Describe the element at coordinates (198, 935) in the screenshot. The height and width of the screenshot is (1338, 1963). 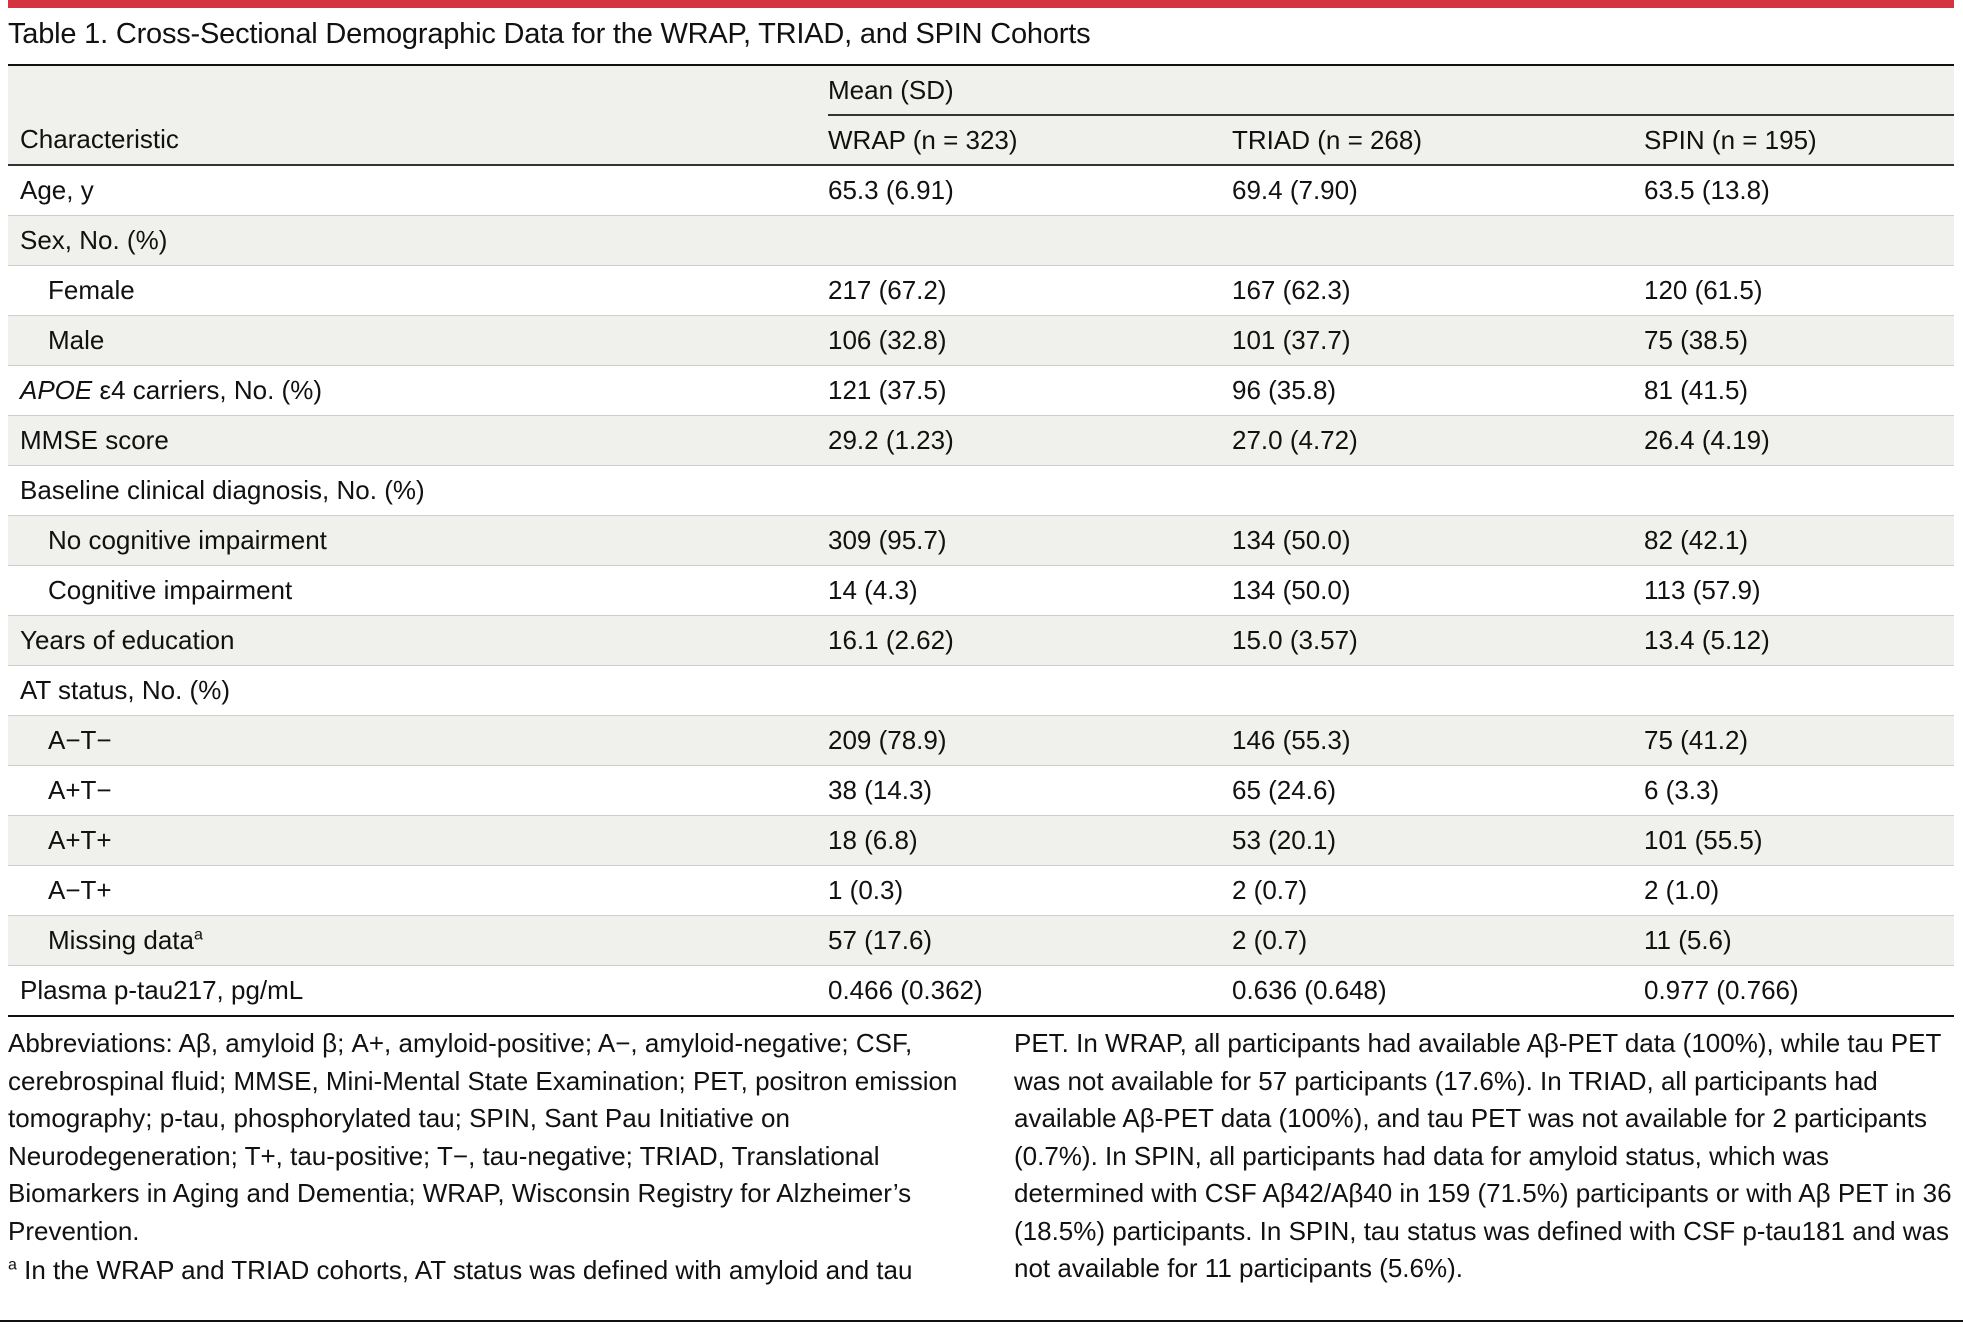
I see `footnote-marker: a` at that location.